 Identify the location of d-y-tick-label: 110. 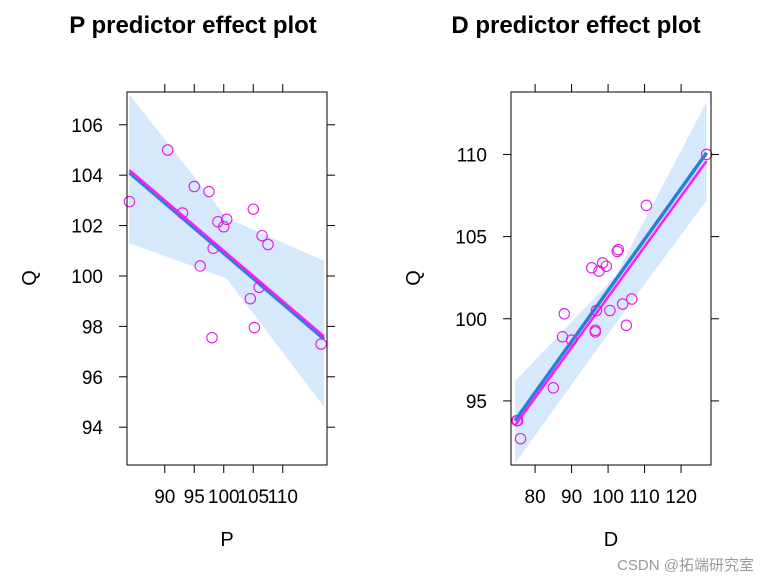
(472, 155).